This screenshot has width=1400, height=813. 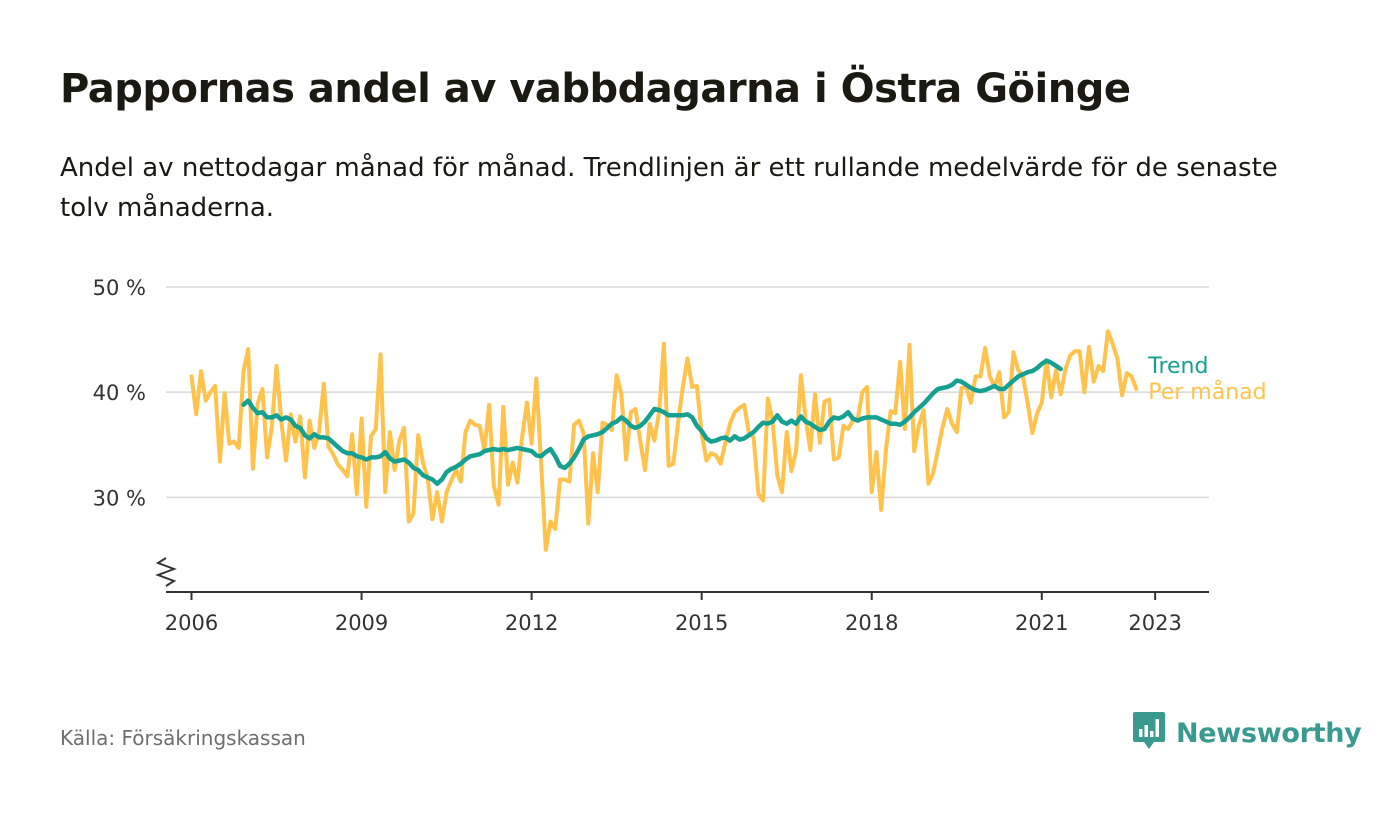 I want to click on x-tick-label: 2015, so click(x=701, y=623).